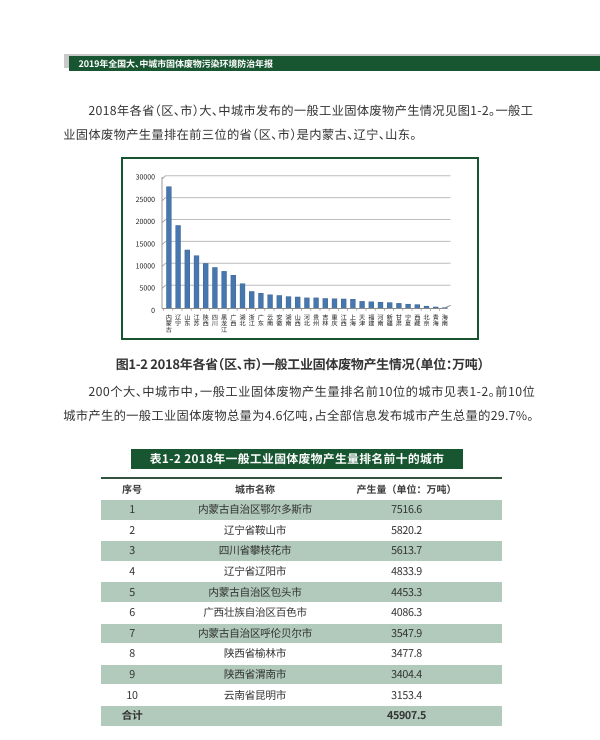 The height and width of the screenshot is (740, 600). What do you see at coordinates (279, 319) in the screenshot?
I see `svg-text: 安徽` at bounding box center [279, 319].